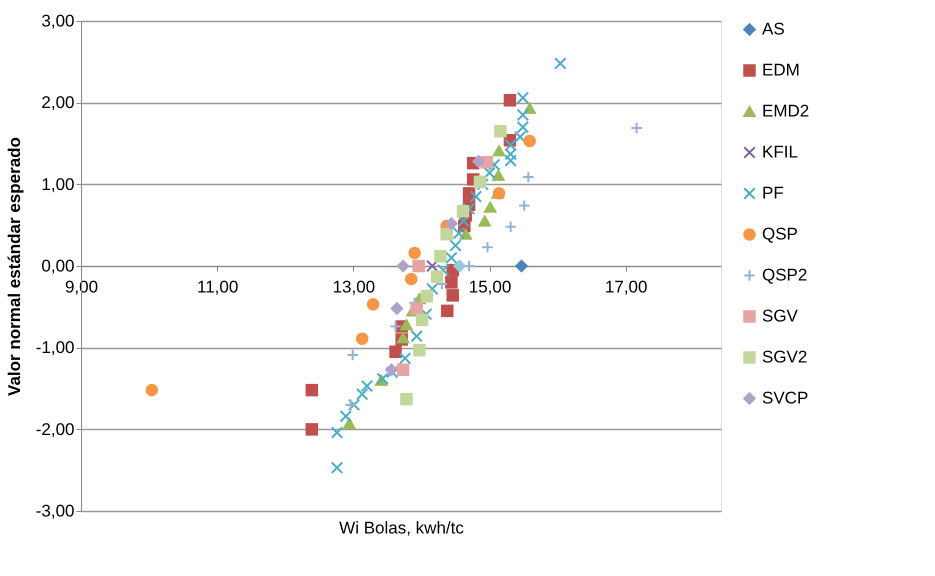  I want to click on legend-label: QSP, so click(780, 234).